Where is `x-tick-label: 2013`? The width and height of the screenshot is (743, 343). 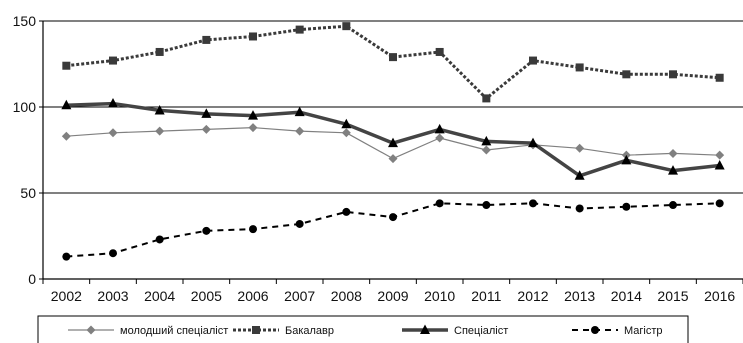 x-tick-label: 2013 is located at coordinates (579, 296).